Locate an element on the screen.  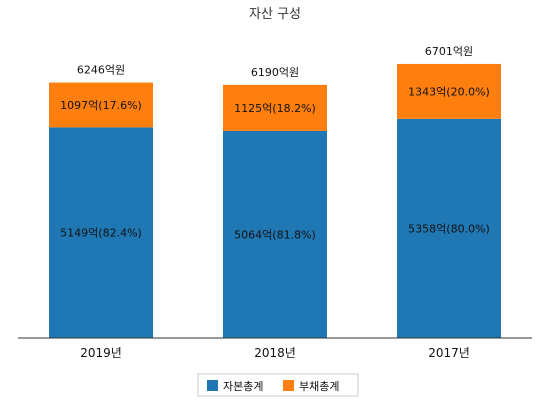
bar-label-liability-0: 1097억(17.6%) is located at coordinates (101, 105).